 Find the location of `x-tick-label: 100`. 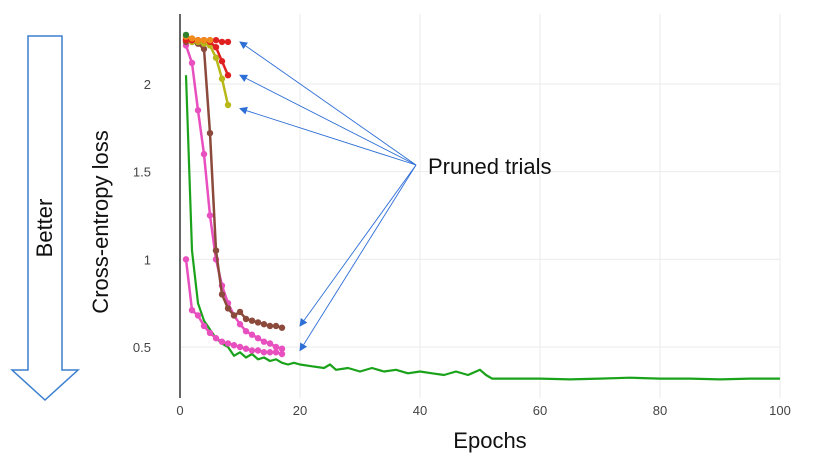

x-tick-label: 100 is located at coordinates (780, 410).